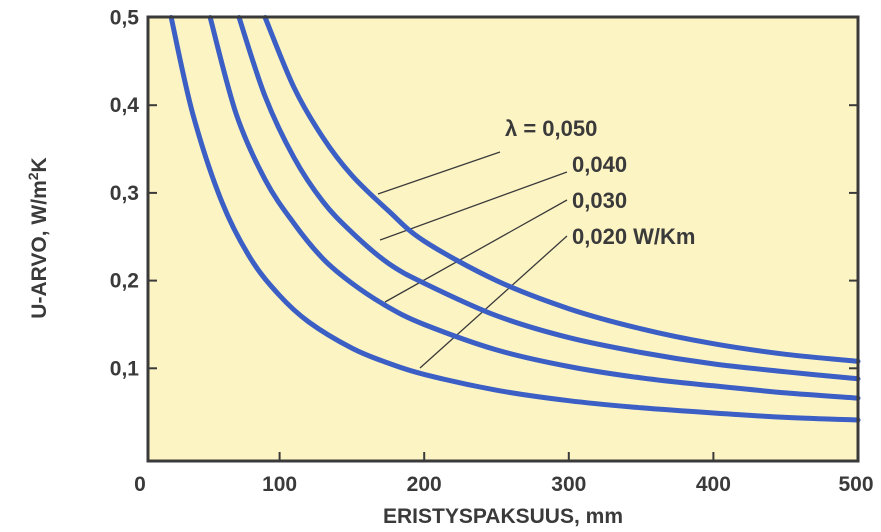 This screenshot has height=532, width=881. What do you see at coordinates (424, 484) in the screenshot?
I see `x-tick-label: 200` at bounding box center [424, 484].